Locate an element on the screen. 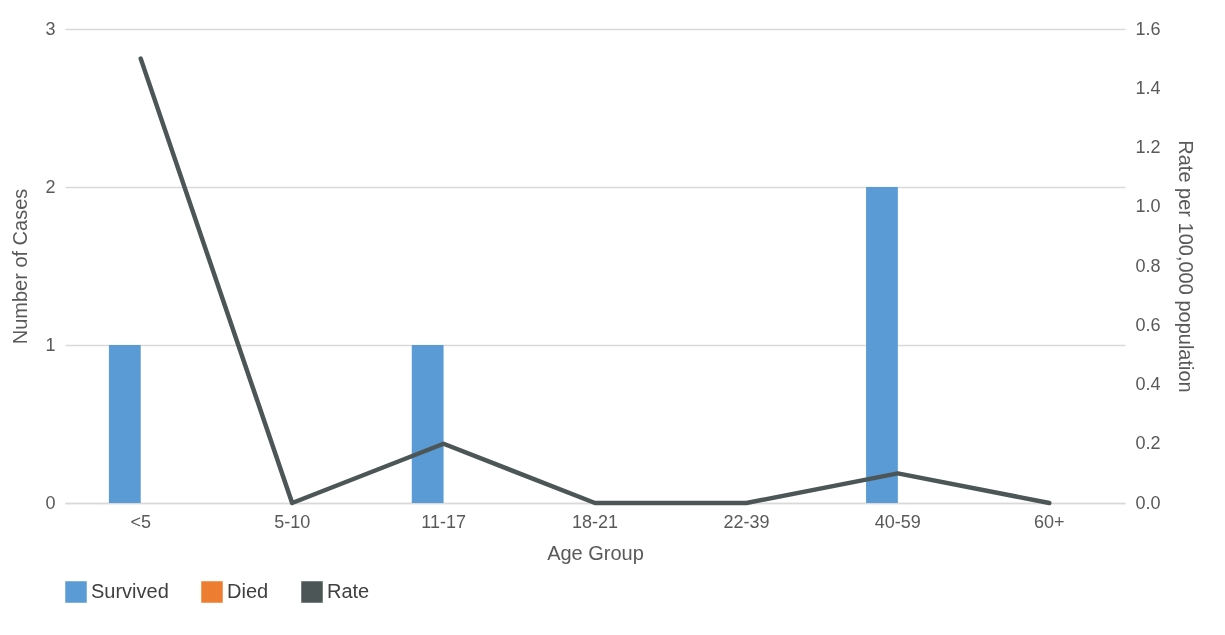 This screenshot has width=1225, height=635. x-axis-title: Age Group is located at coordinates (595, 552).